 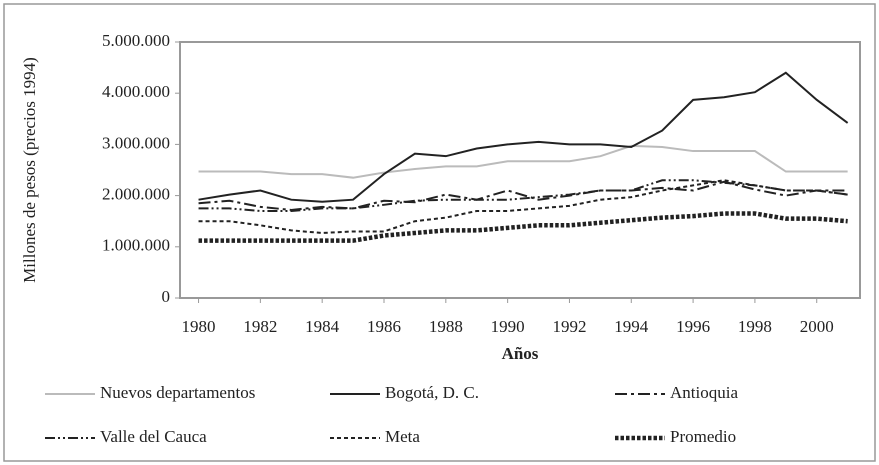 What do you see at coordinates (260, 326) in the screenshot?
I see `x-tick-label: 1982` at bounding box center [260, 326].